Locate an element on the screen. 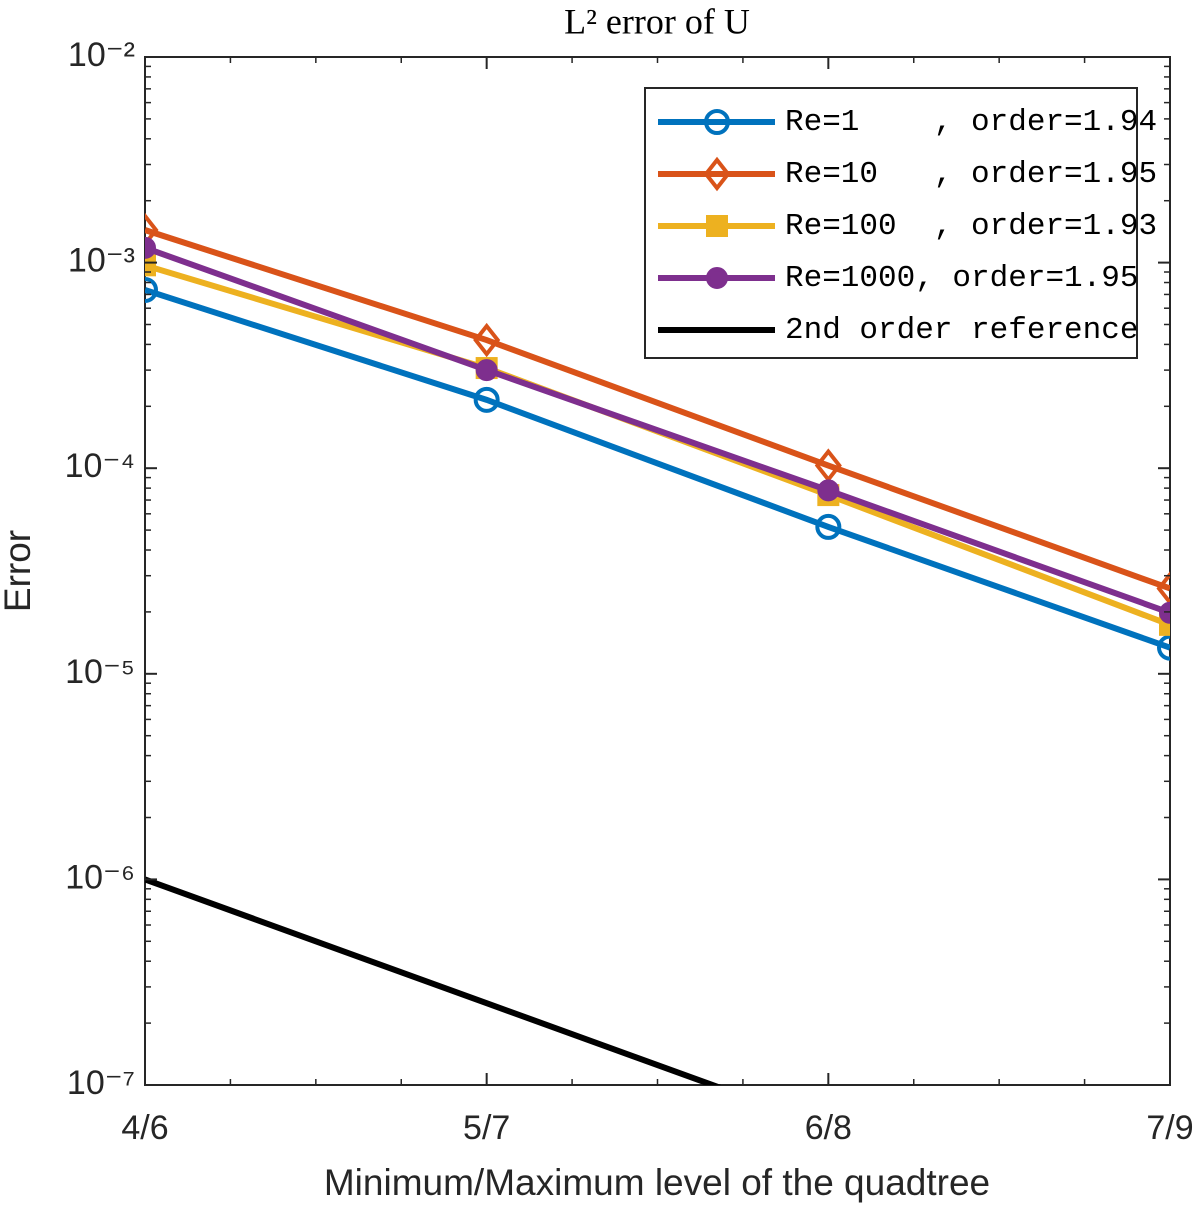 The image size is (1196, 1209). legend-label: Re=1000, order=1.95 is located at coordinates (961, 278).